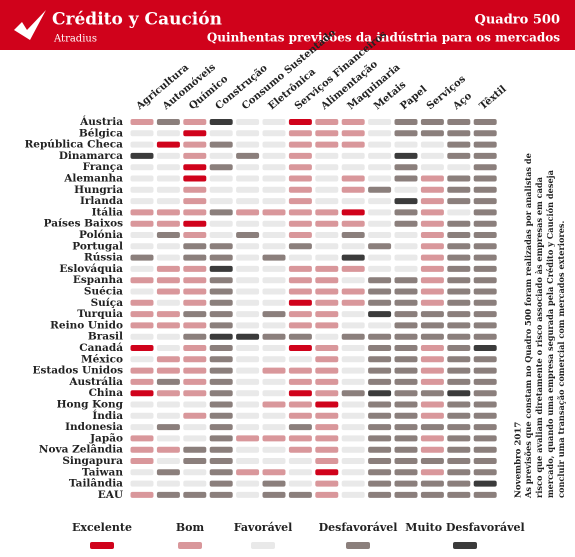 The height and width of the screenshot is (557, 575). I want to click on brand: Crédito y Caución, so click(137, 20).